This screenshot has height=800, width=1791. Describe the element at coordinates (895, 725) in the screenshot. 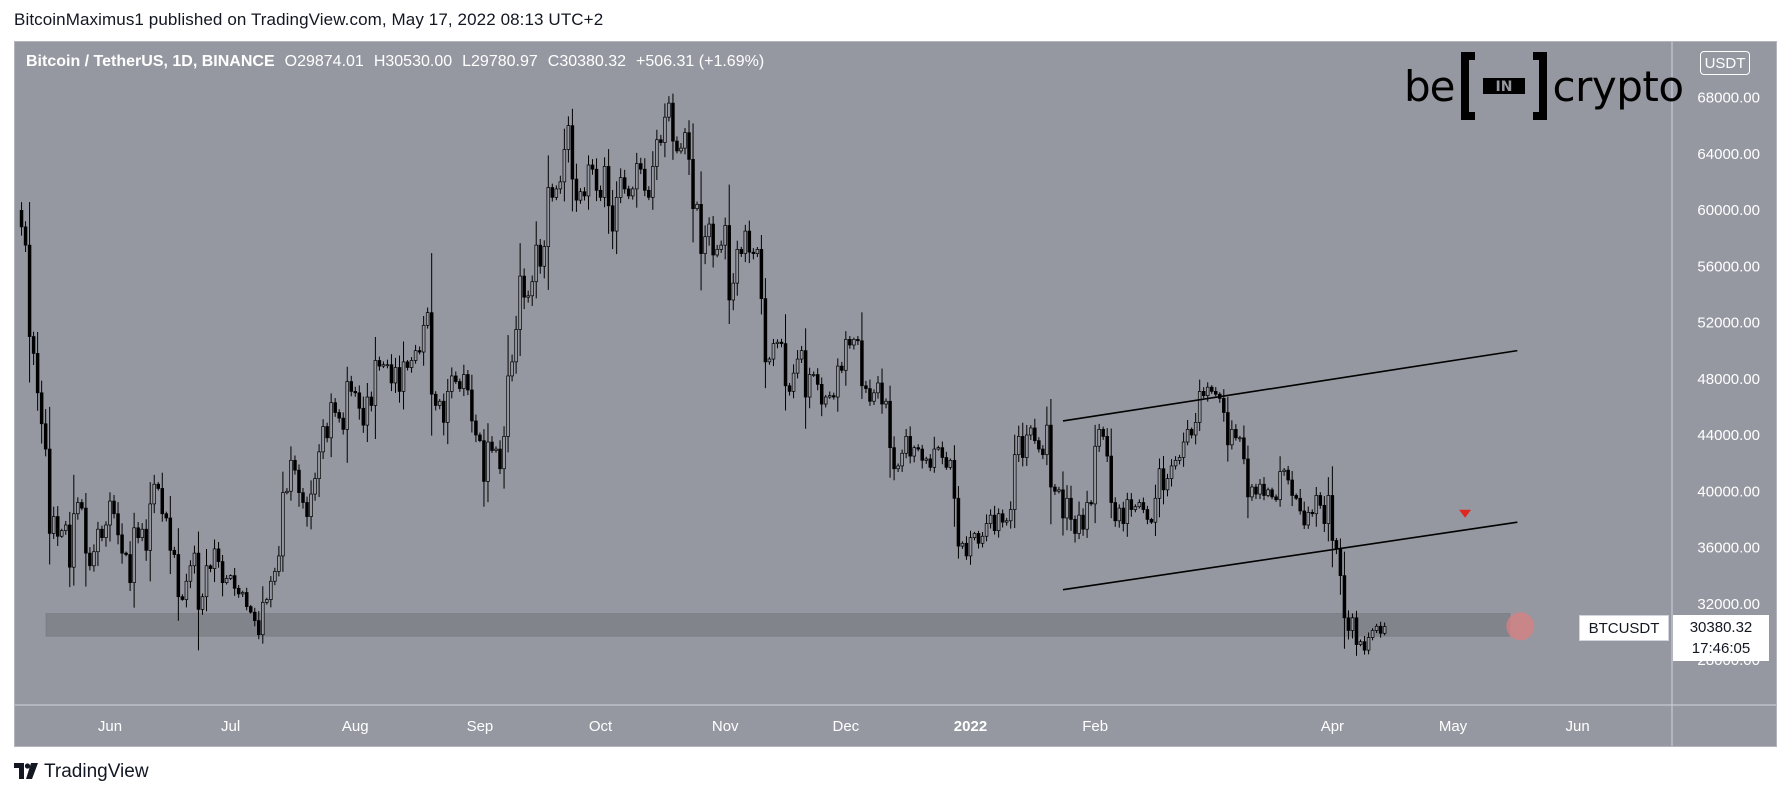

I see `time-axis-background` at that location.